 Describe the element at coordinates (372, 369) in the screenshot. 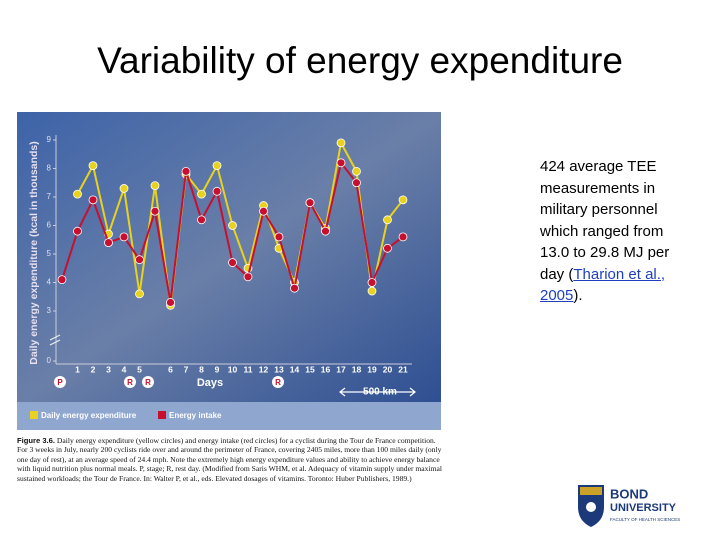

I see `x-tick-label: 19` at that location.